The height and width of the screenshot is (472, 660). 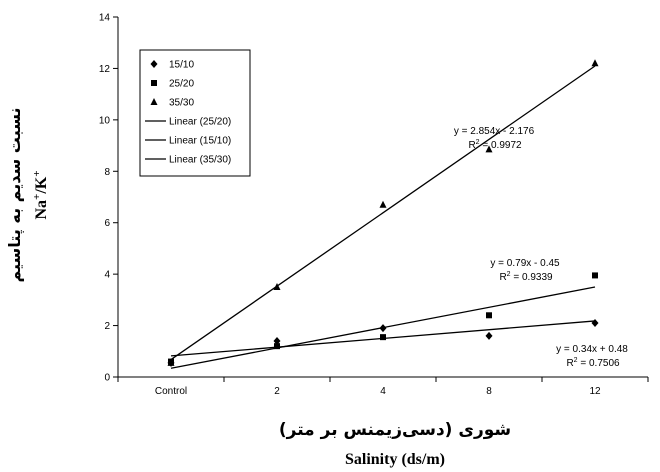 I want to click on legend-label: 25/20, so click(x=181, y=84).